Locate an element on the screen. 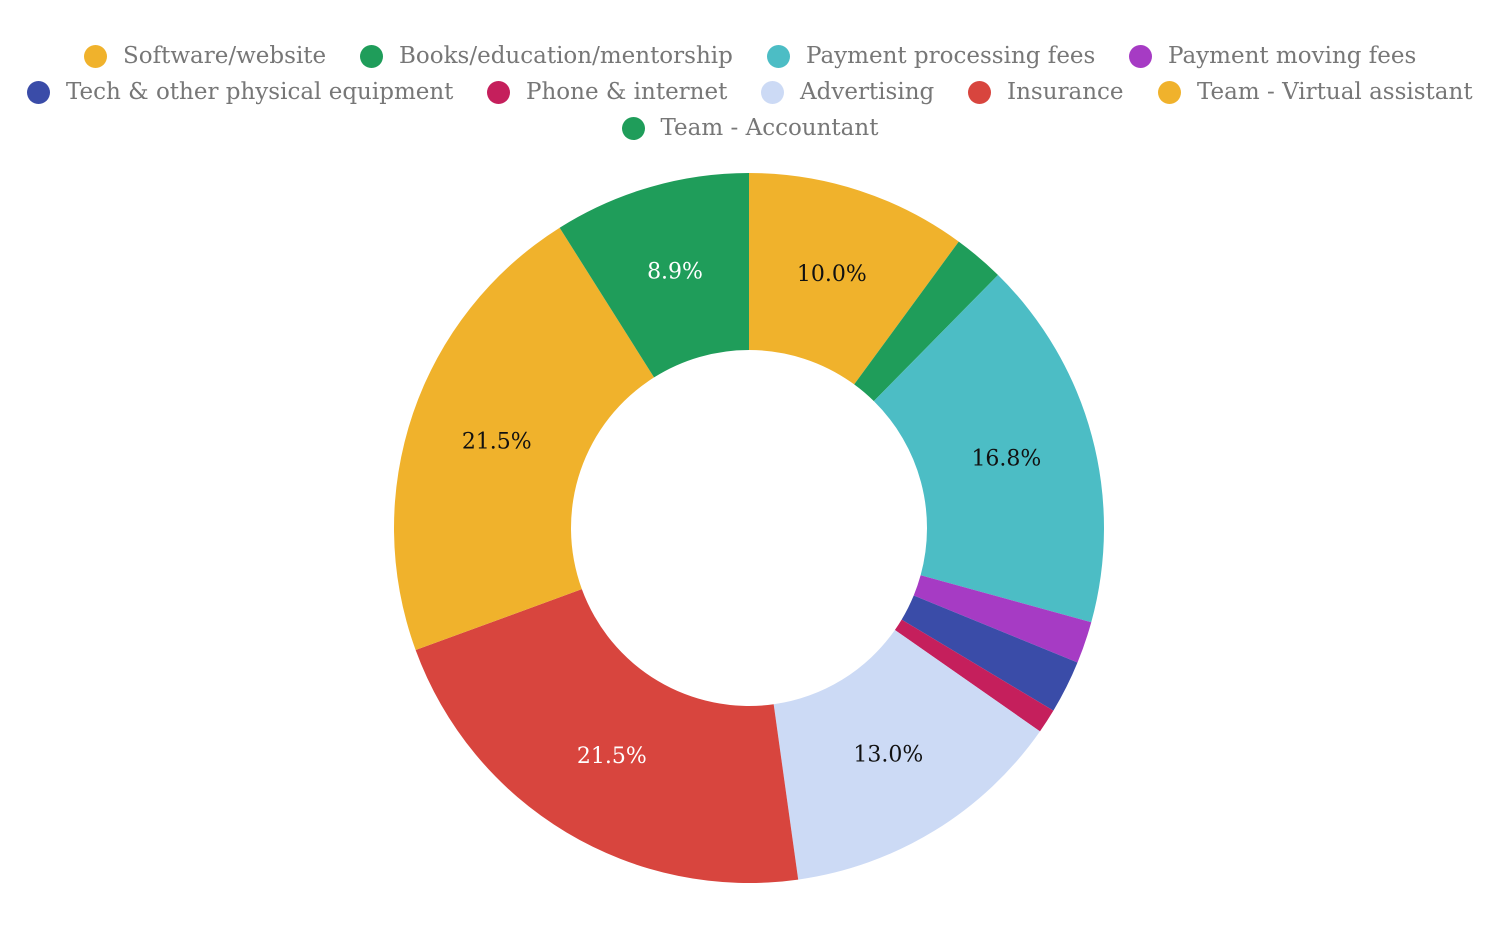  legend-label: Payment moving fees is located at coordinates (1292, 56).